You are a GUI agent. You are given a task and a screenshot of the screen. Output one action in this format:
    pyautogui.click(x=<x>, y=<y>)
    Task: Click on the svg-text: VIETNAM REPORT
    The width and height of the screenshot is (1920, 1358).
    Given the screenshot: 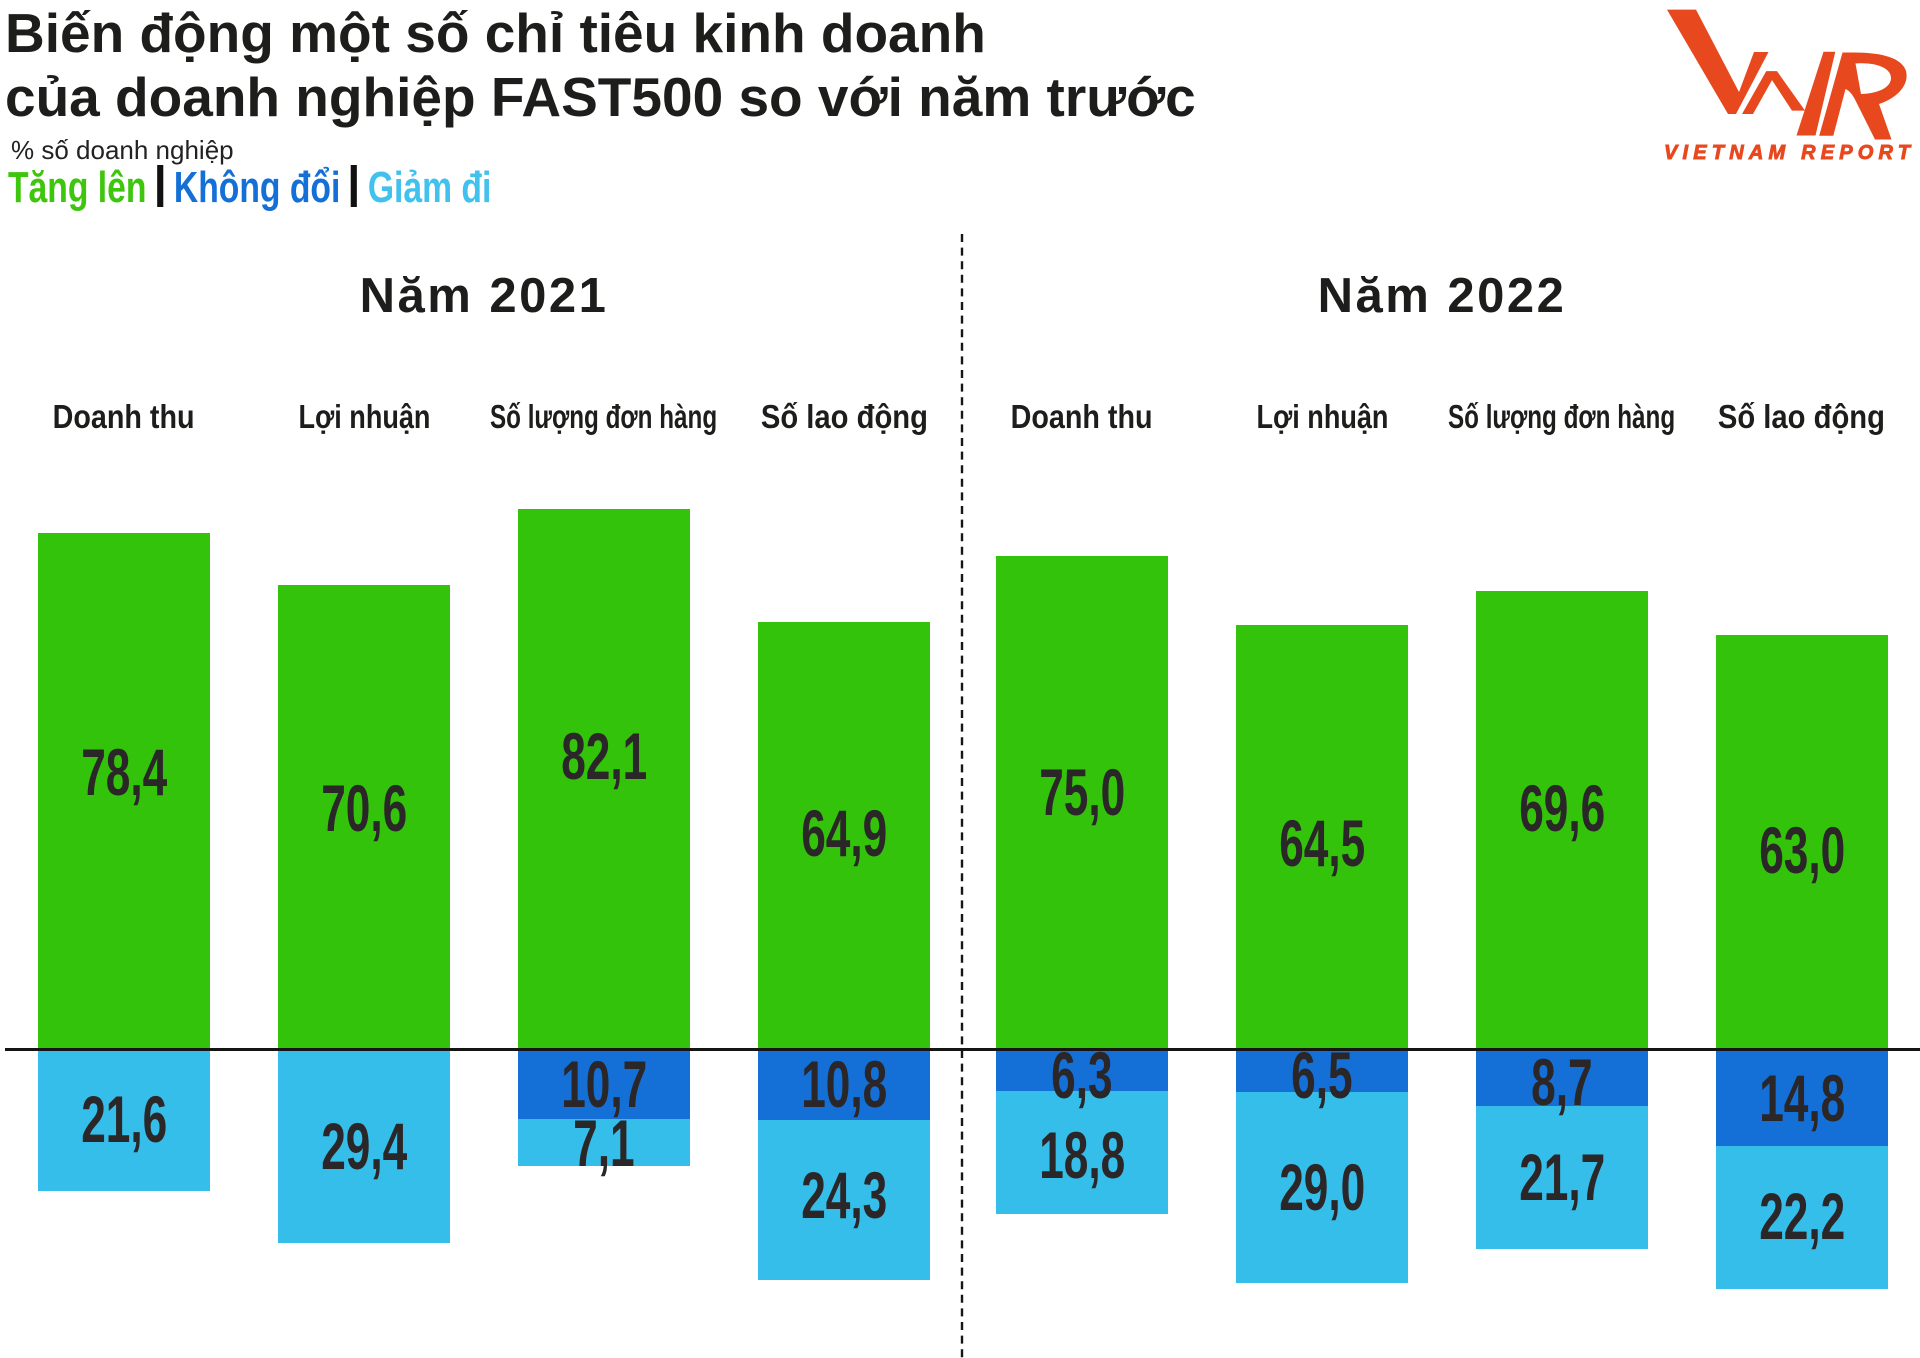 What is the action you would take?
    pyautogui.click(x=1788, y=153)
    